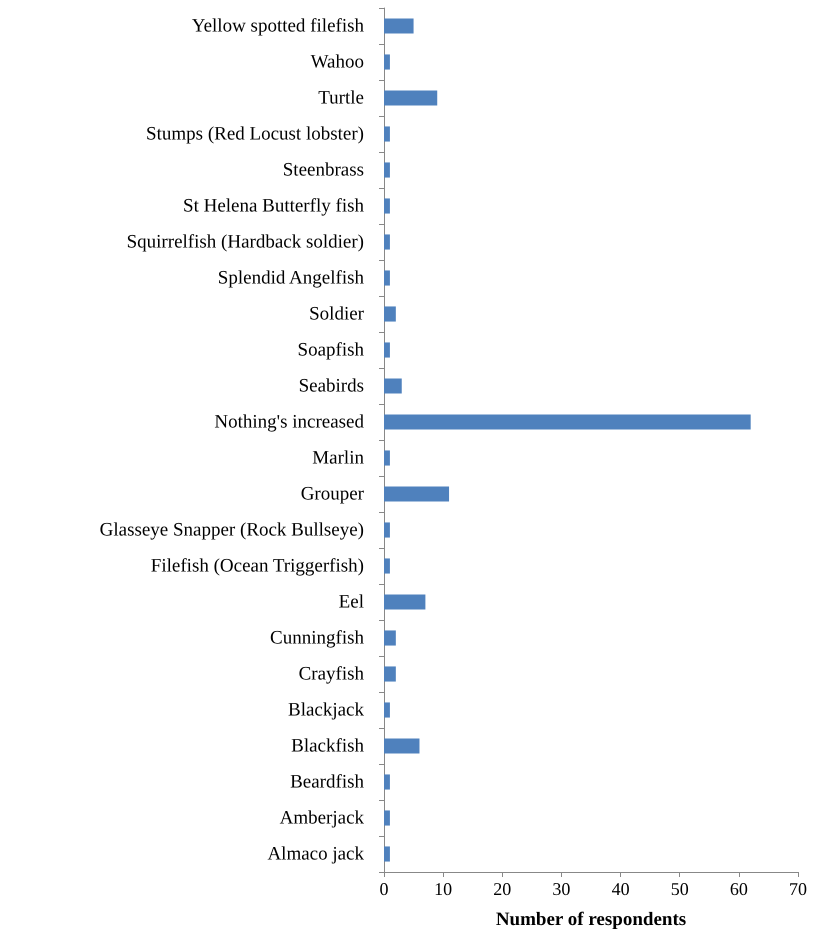 The height and width of the screenshot is (948, 816). I want to click on y-tick-label: Stumps (Red Locust lobster), so click(255, 134).